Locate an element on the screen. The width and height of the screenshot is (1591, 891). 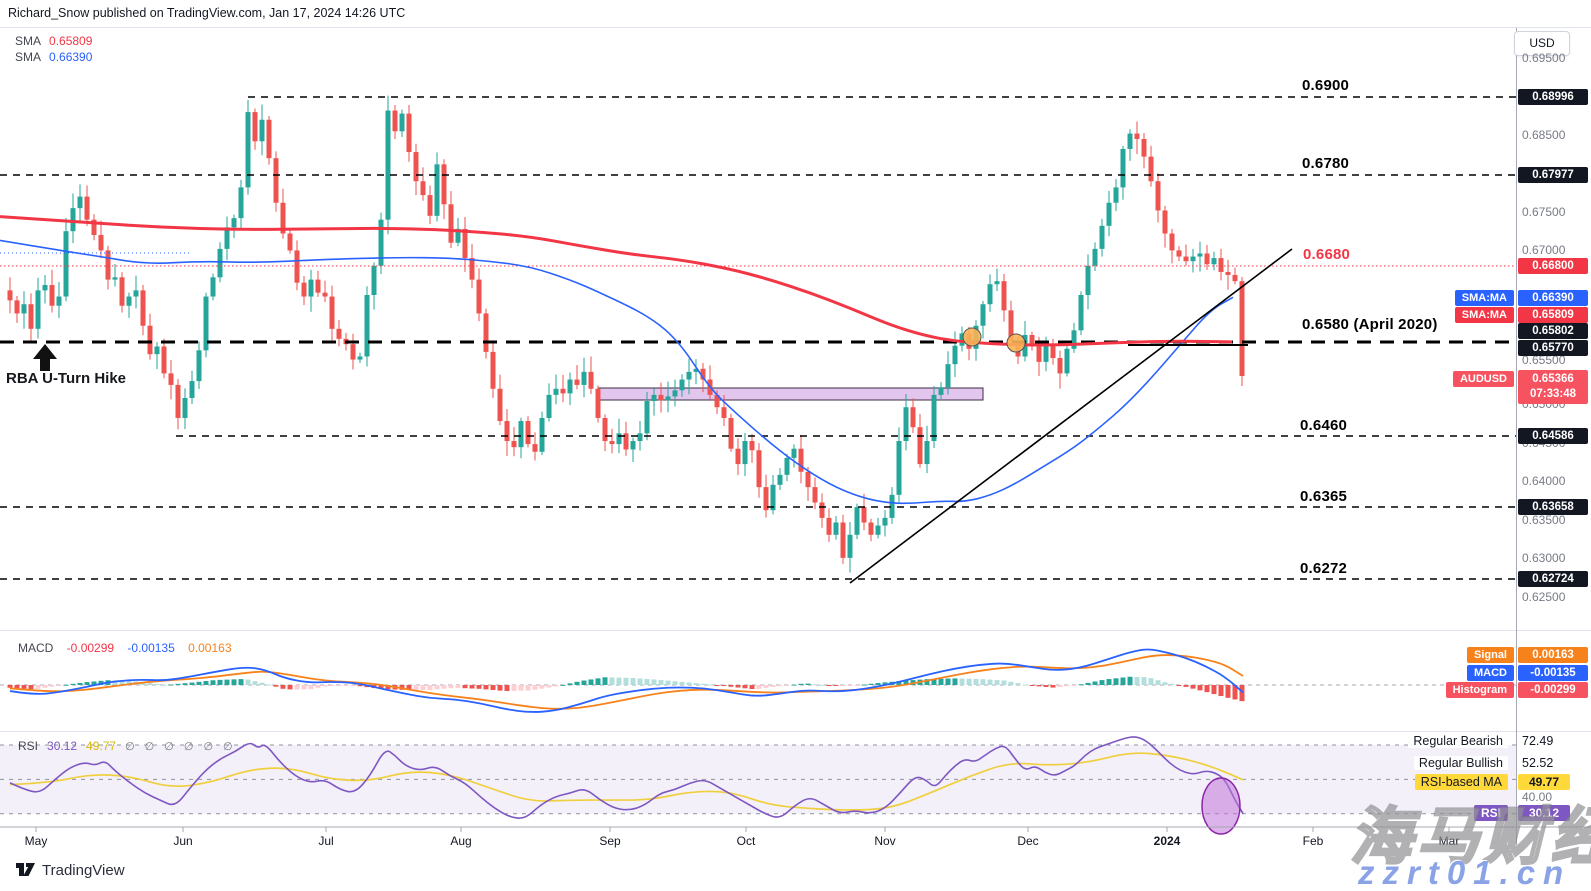
time-axis-month: Aug is located at coordinates (461, 841).